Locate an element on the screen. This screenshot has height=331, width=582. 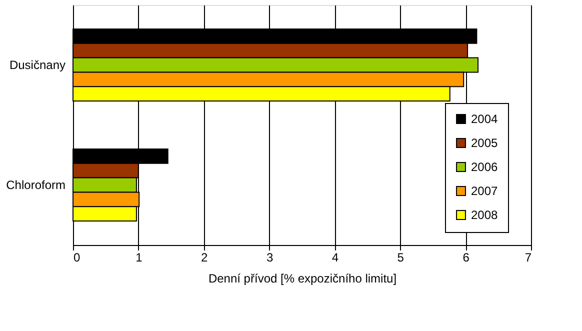
x-tick-label: 5 is located at coordinates (400, 257).